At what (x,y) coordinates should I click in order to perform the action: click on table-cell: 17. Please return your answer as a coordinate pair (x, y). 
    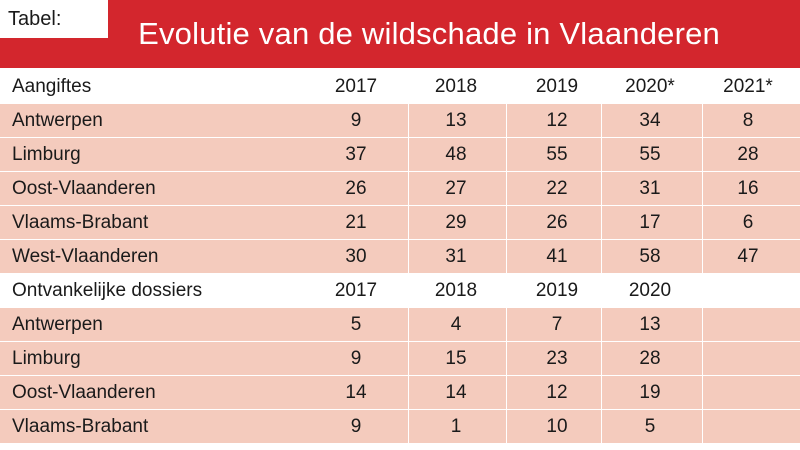
    Looking at the image, I should click on (650, 222).